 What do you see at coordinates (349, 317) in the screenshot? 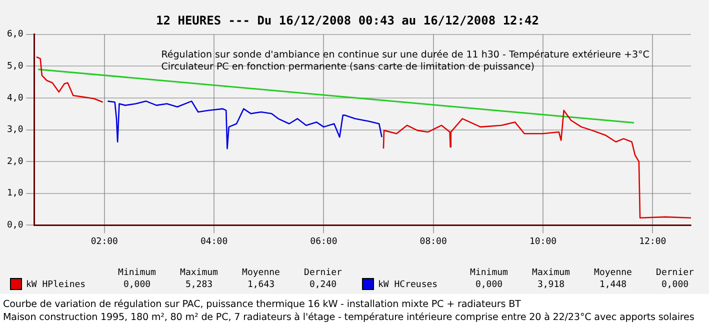
I see `text: Maison construction 1995, 180 m², 80 m² de PC, 7 radiateurs à l'étage - température intérieure comprise entre 20 à 22/23°C avec apports solaires` at bounding box center [349, 317].